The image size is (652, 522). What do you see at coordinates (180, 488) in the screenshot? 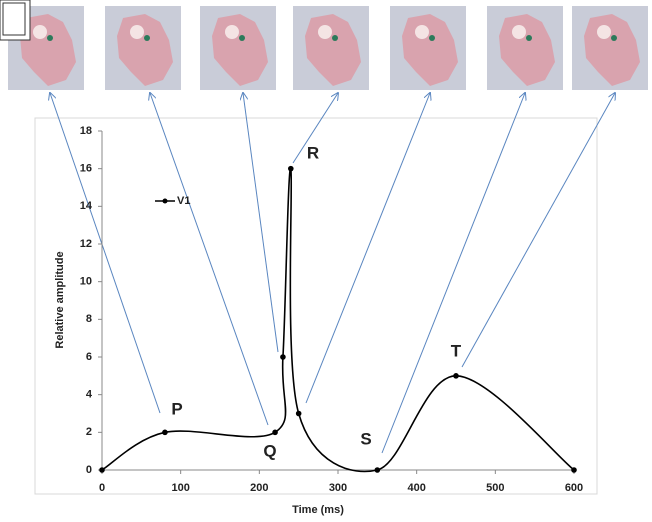
I see `x-tick-label: 100` at bounding box center [180, 488].